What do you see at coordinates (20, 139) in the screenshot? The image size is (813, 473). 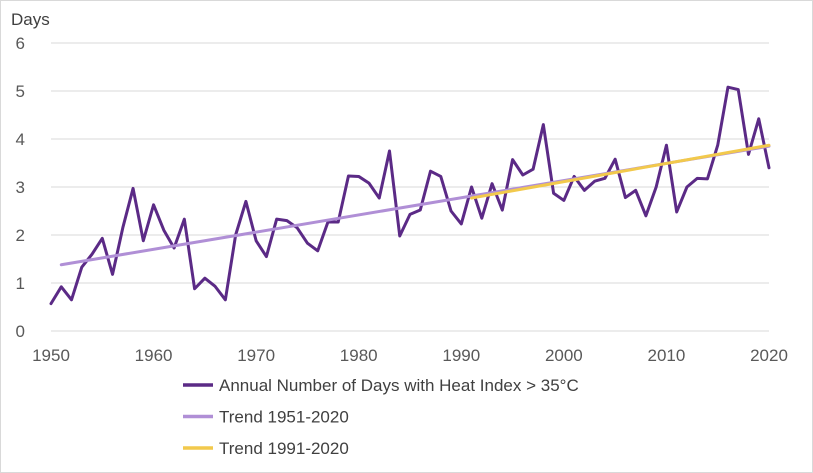 I see `y-tick-label: 4` at bounding box center [20, 139].